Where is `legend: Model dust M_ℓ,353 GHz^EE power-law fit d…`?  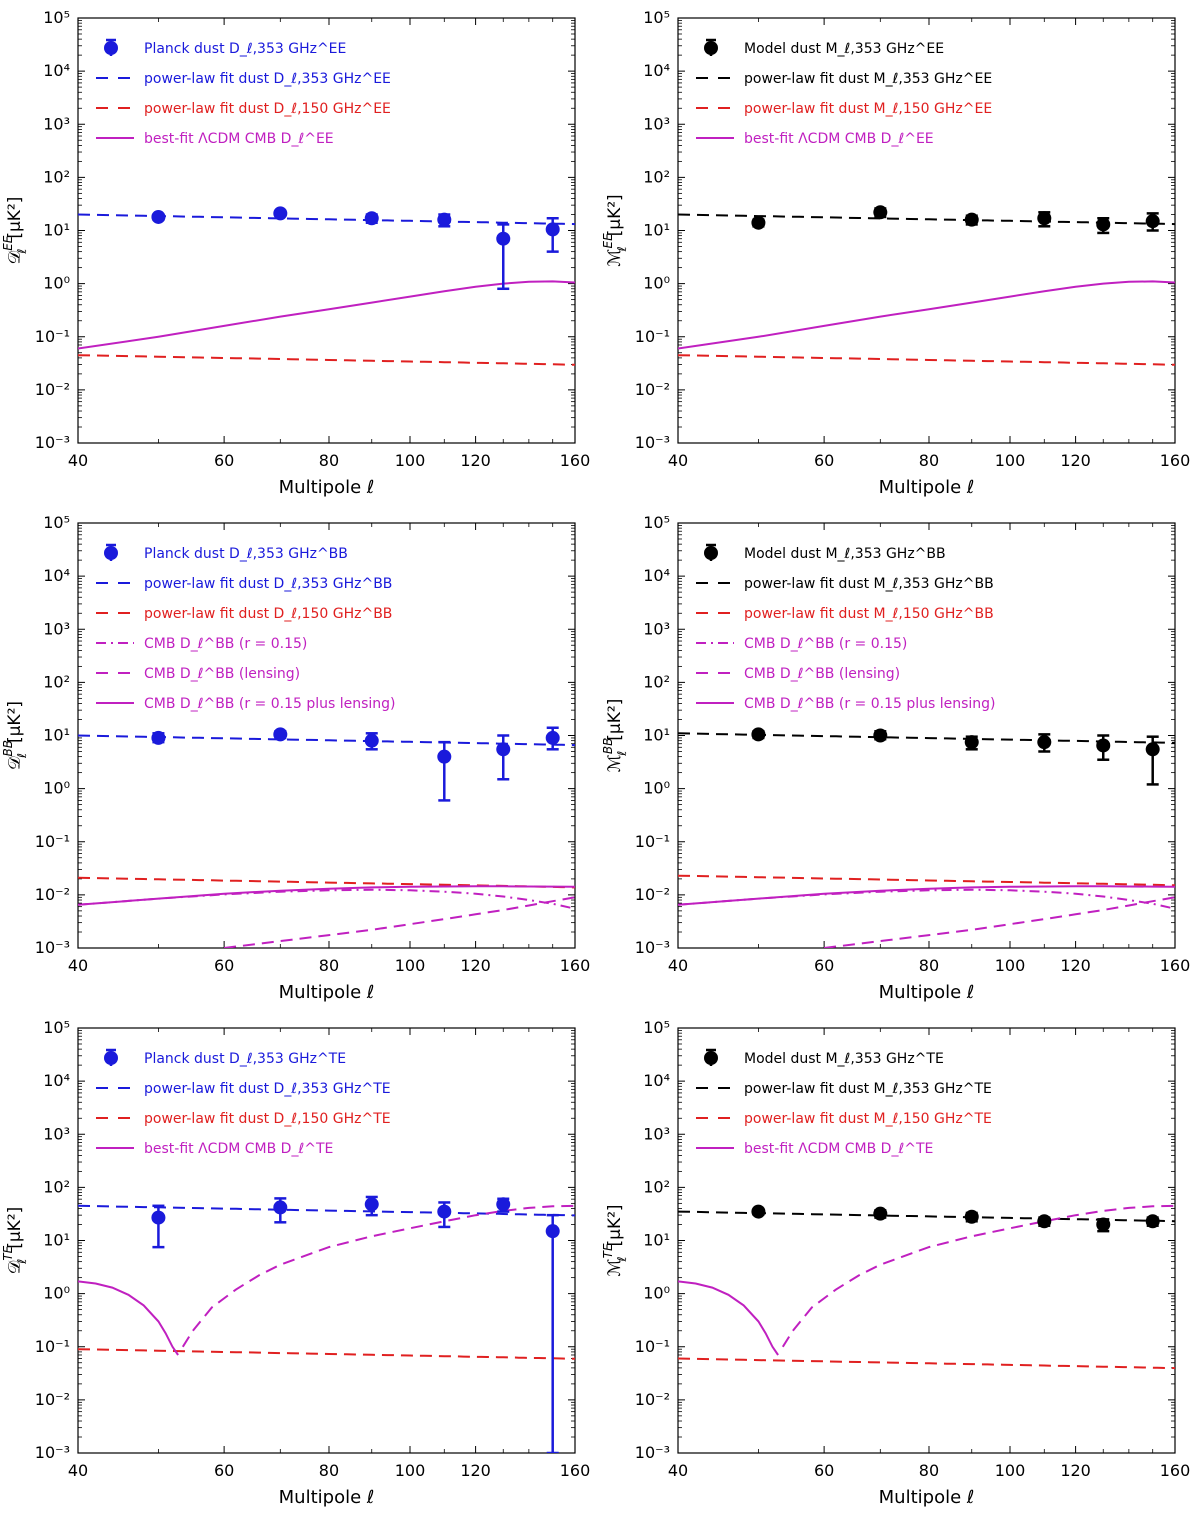 legend: Model dust M_ℓ,353 GHz^EE power-law fit d… is located at coordinates (844, 92).